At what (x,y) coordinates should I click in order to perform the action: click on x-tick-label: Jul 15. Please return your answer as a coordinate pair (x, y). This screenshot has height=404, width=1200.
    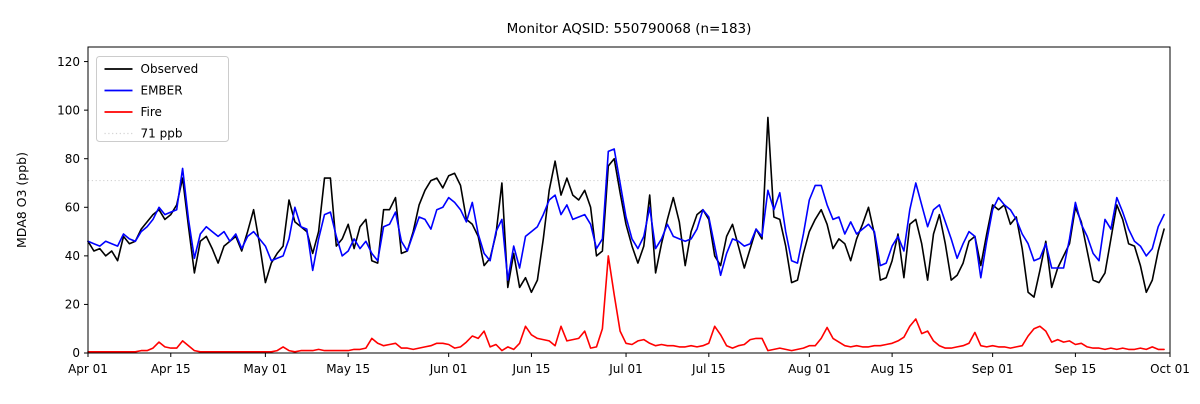
    Looking at the image, I should click on (708, 369).